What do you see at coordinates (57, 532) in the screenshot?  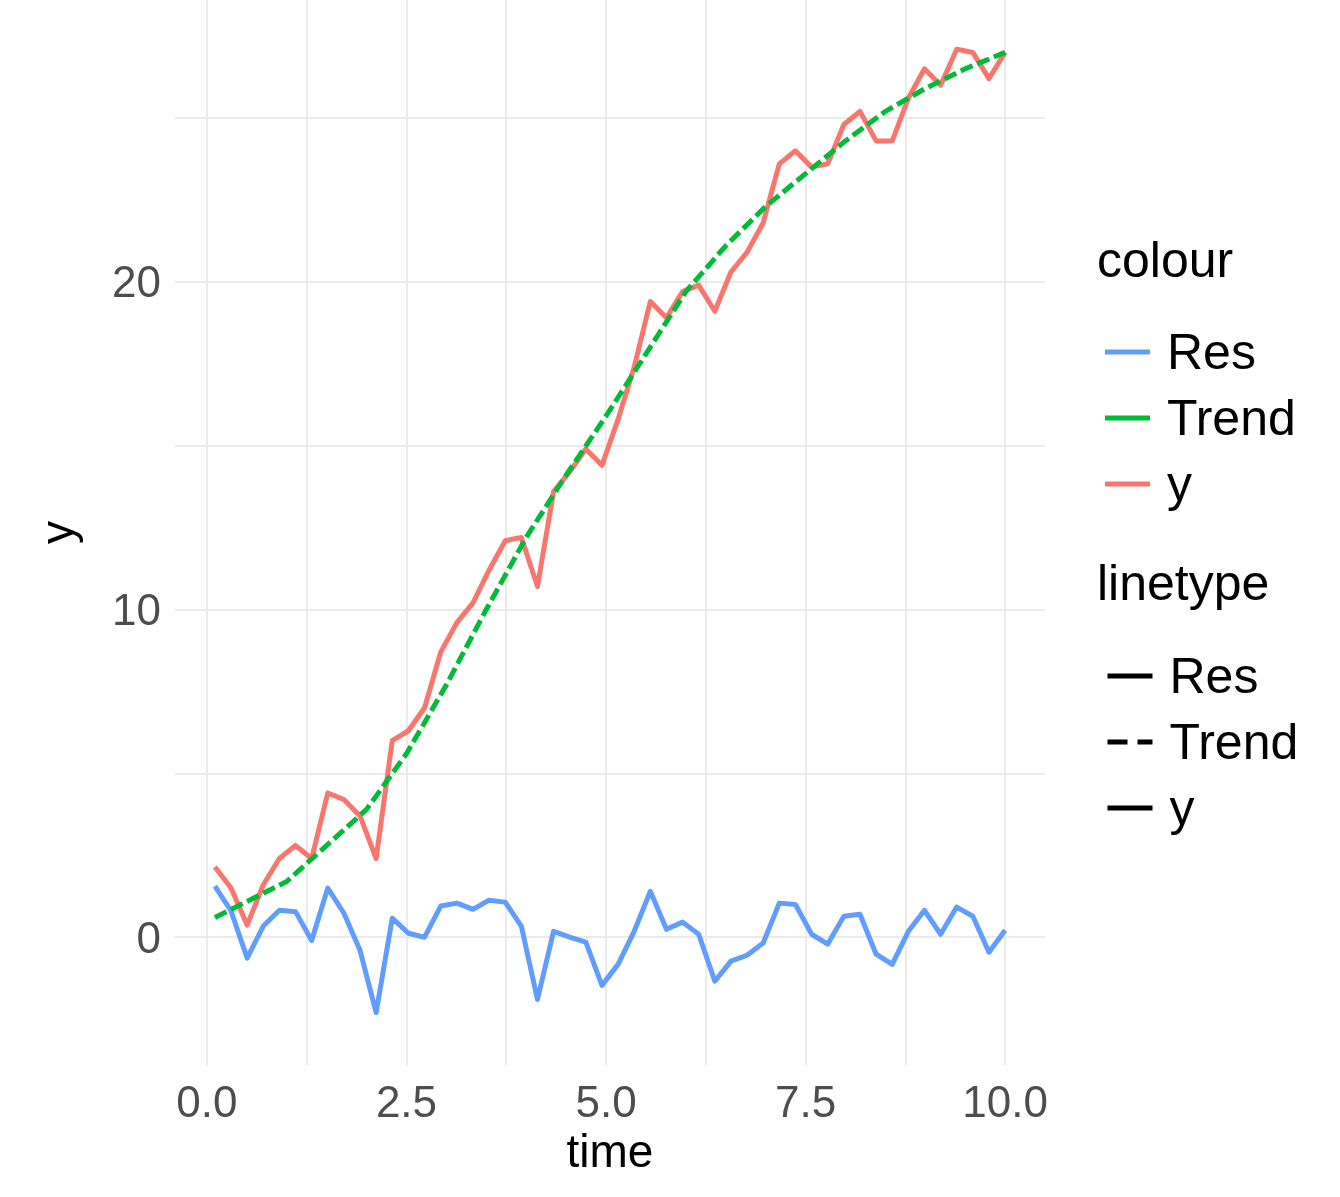 I see `y-axis-title: y` at bounding box center [57, 532].